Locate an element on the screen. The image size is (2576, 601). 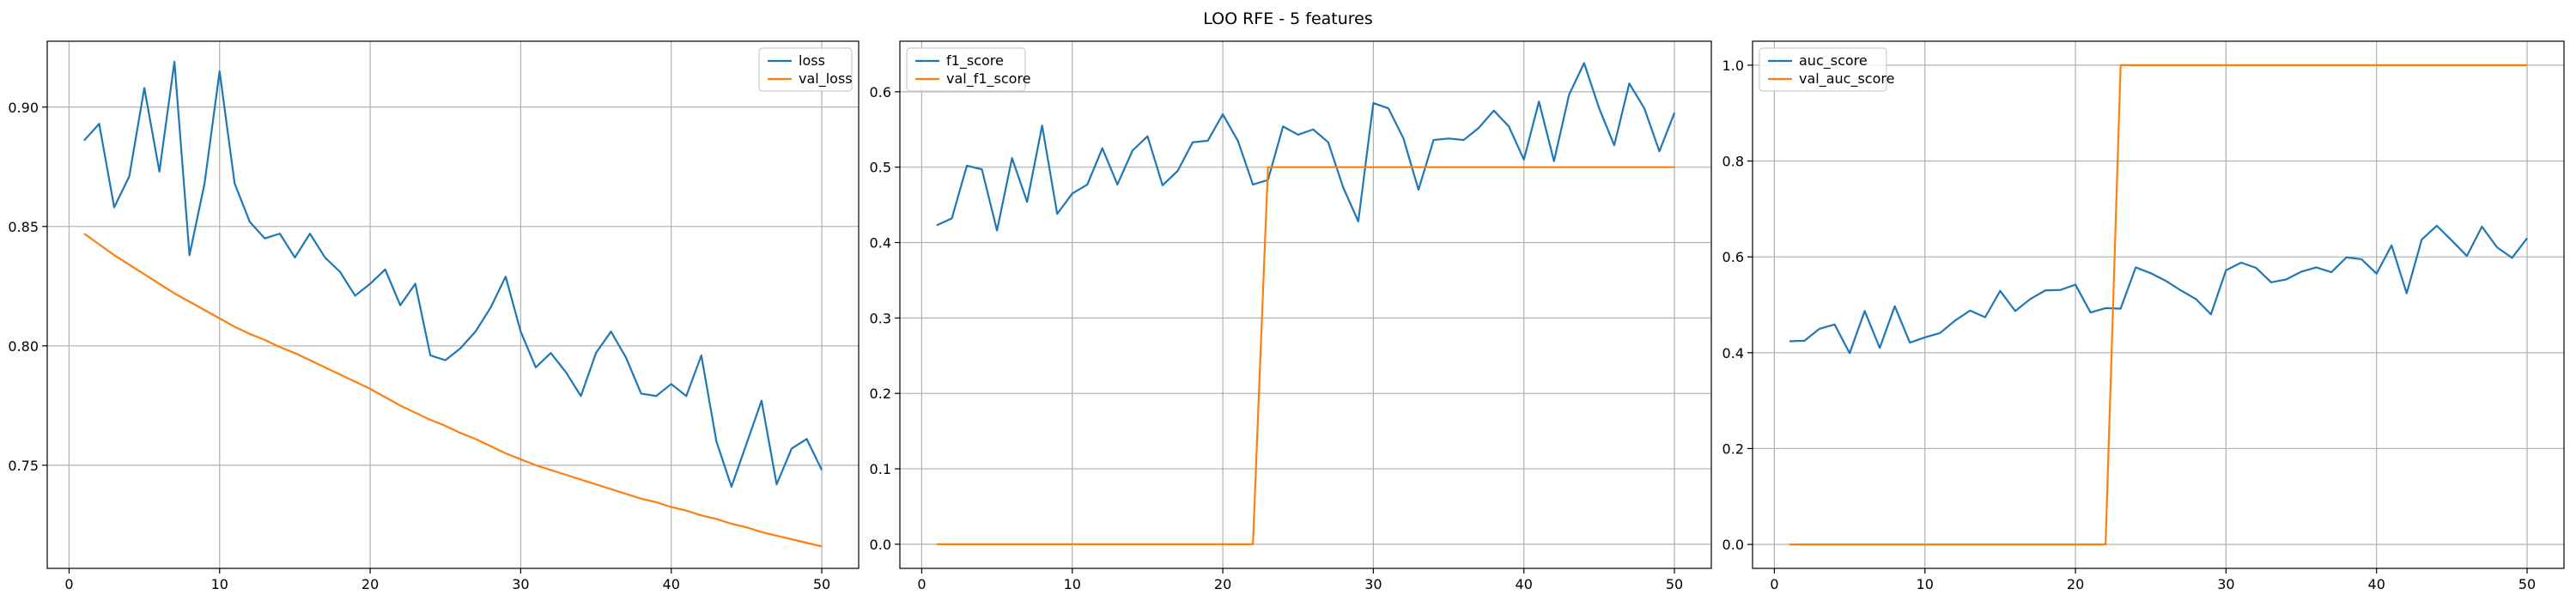
y-tick-label: 0.5 is located at coordinates (881, 168).